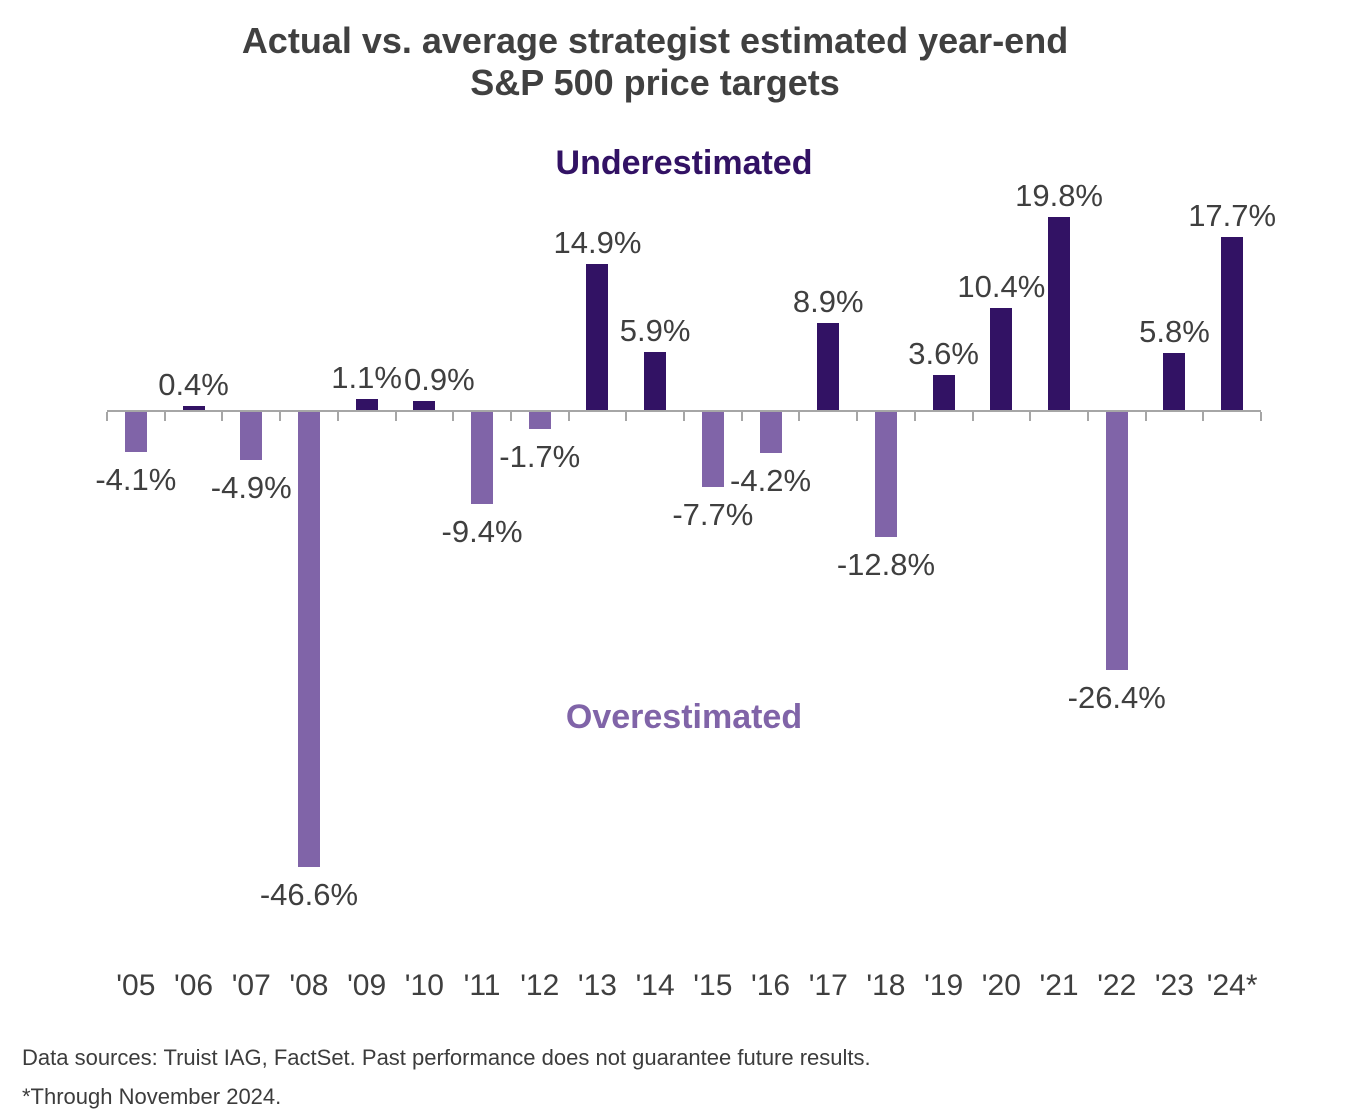  What do you see at coordinates (1174, 985) in the screenshot?
I see `x-axis-tick-label: '23` at bounding box center [1174, 985].